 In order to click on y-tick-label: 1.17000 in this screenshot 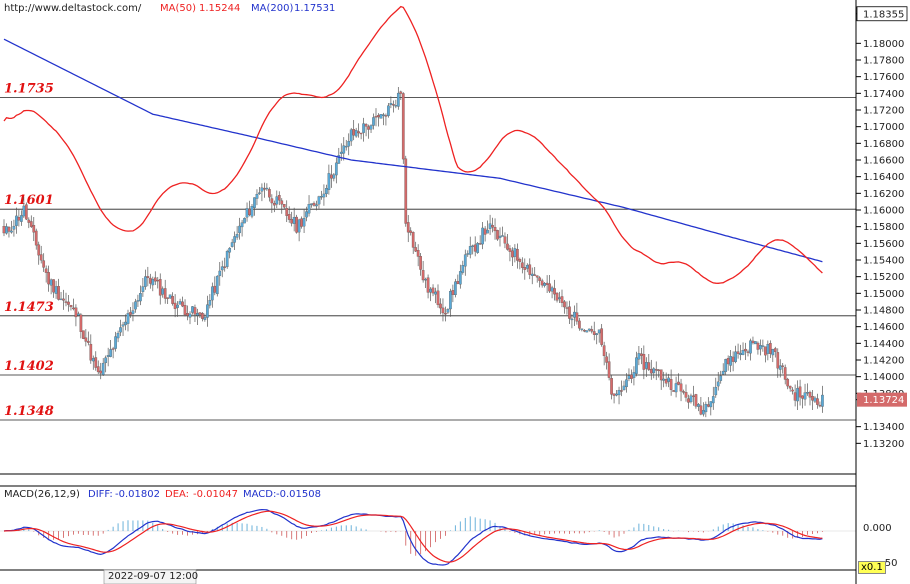, I will do `click(883, 127)`.